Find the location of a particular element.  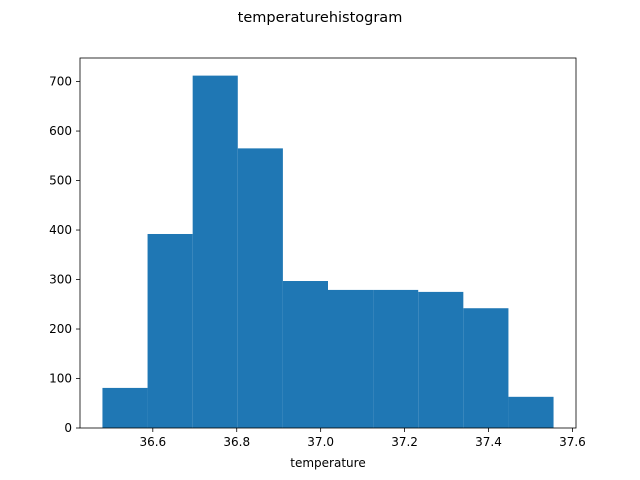

x-tick-label: 36.8 is located at coordinates (236, 442).